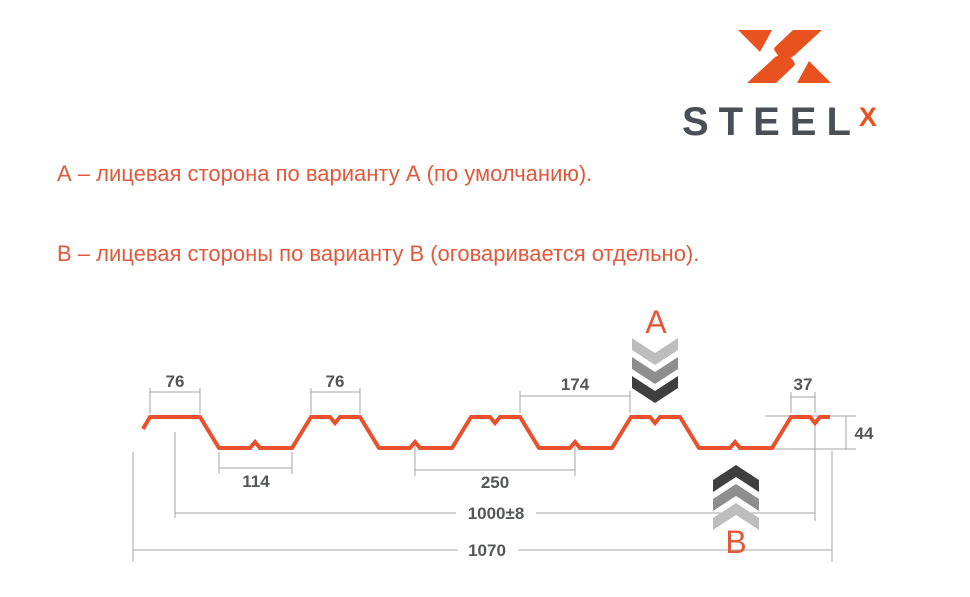 This screenshot has width=970, height=597. What do you see at coordinates (735, 542) in the screenshot?
I see `variant-b-label: B` at bounding box center [735, 542].